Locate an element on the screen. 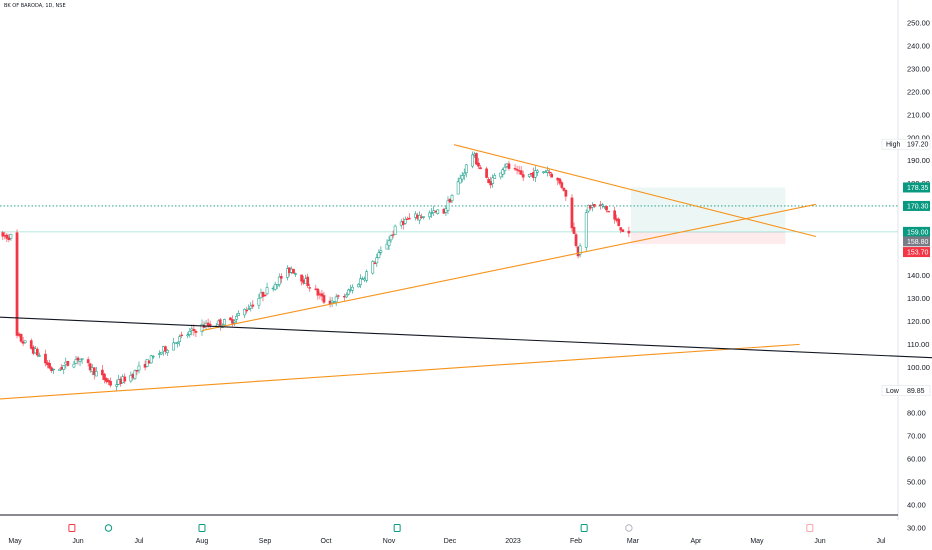 This screenshot has width=932, height=550. long-position-tool is located at coordinates (708, 216).